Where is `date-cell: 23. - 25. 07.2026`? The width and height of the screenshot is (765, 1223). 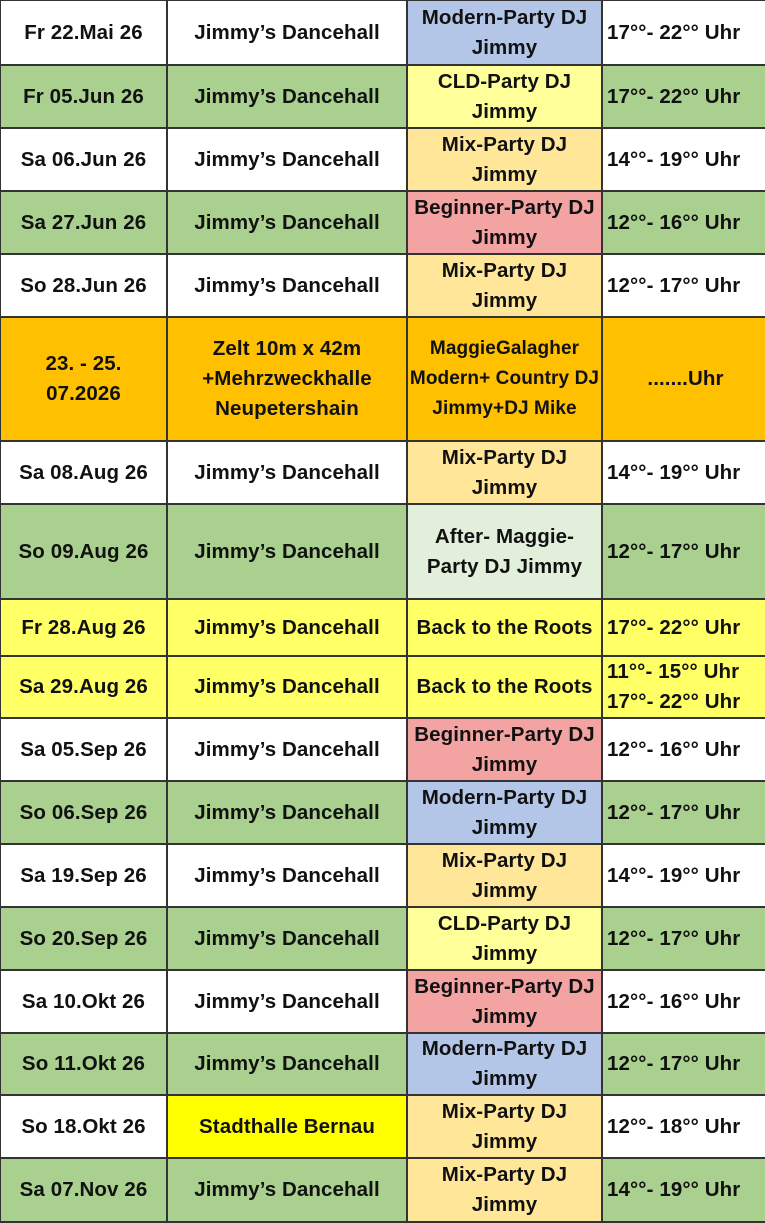 date-cell: 23. - 25. 07.2026 is located at coordinates (84, 379).